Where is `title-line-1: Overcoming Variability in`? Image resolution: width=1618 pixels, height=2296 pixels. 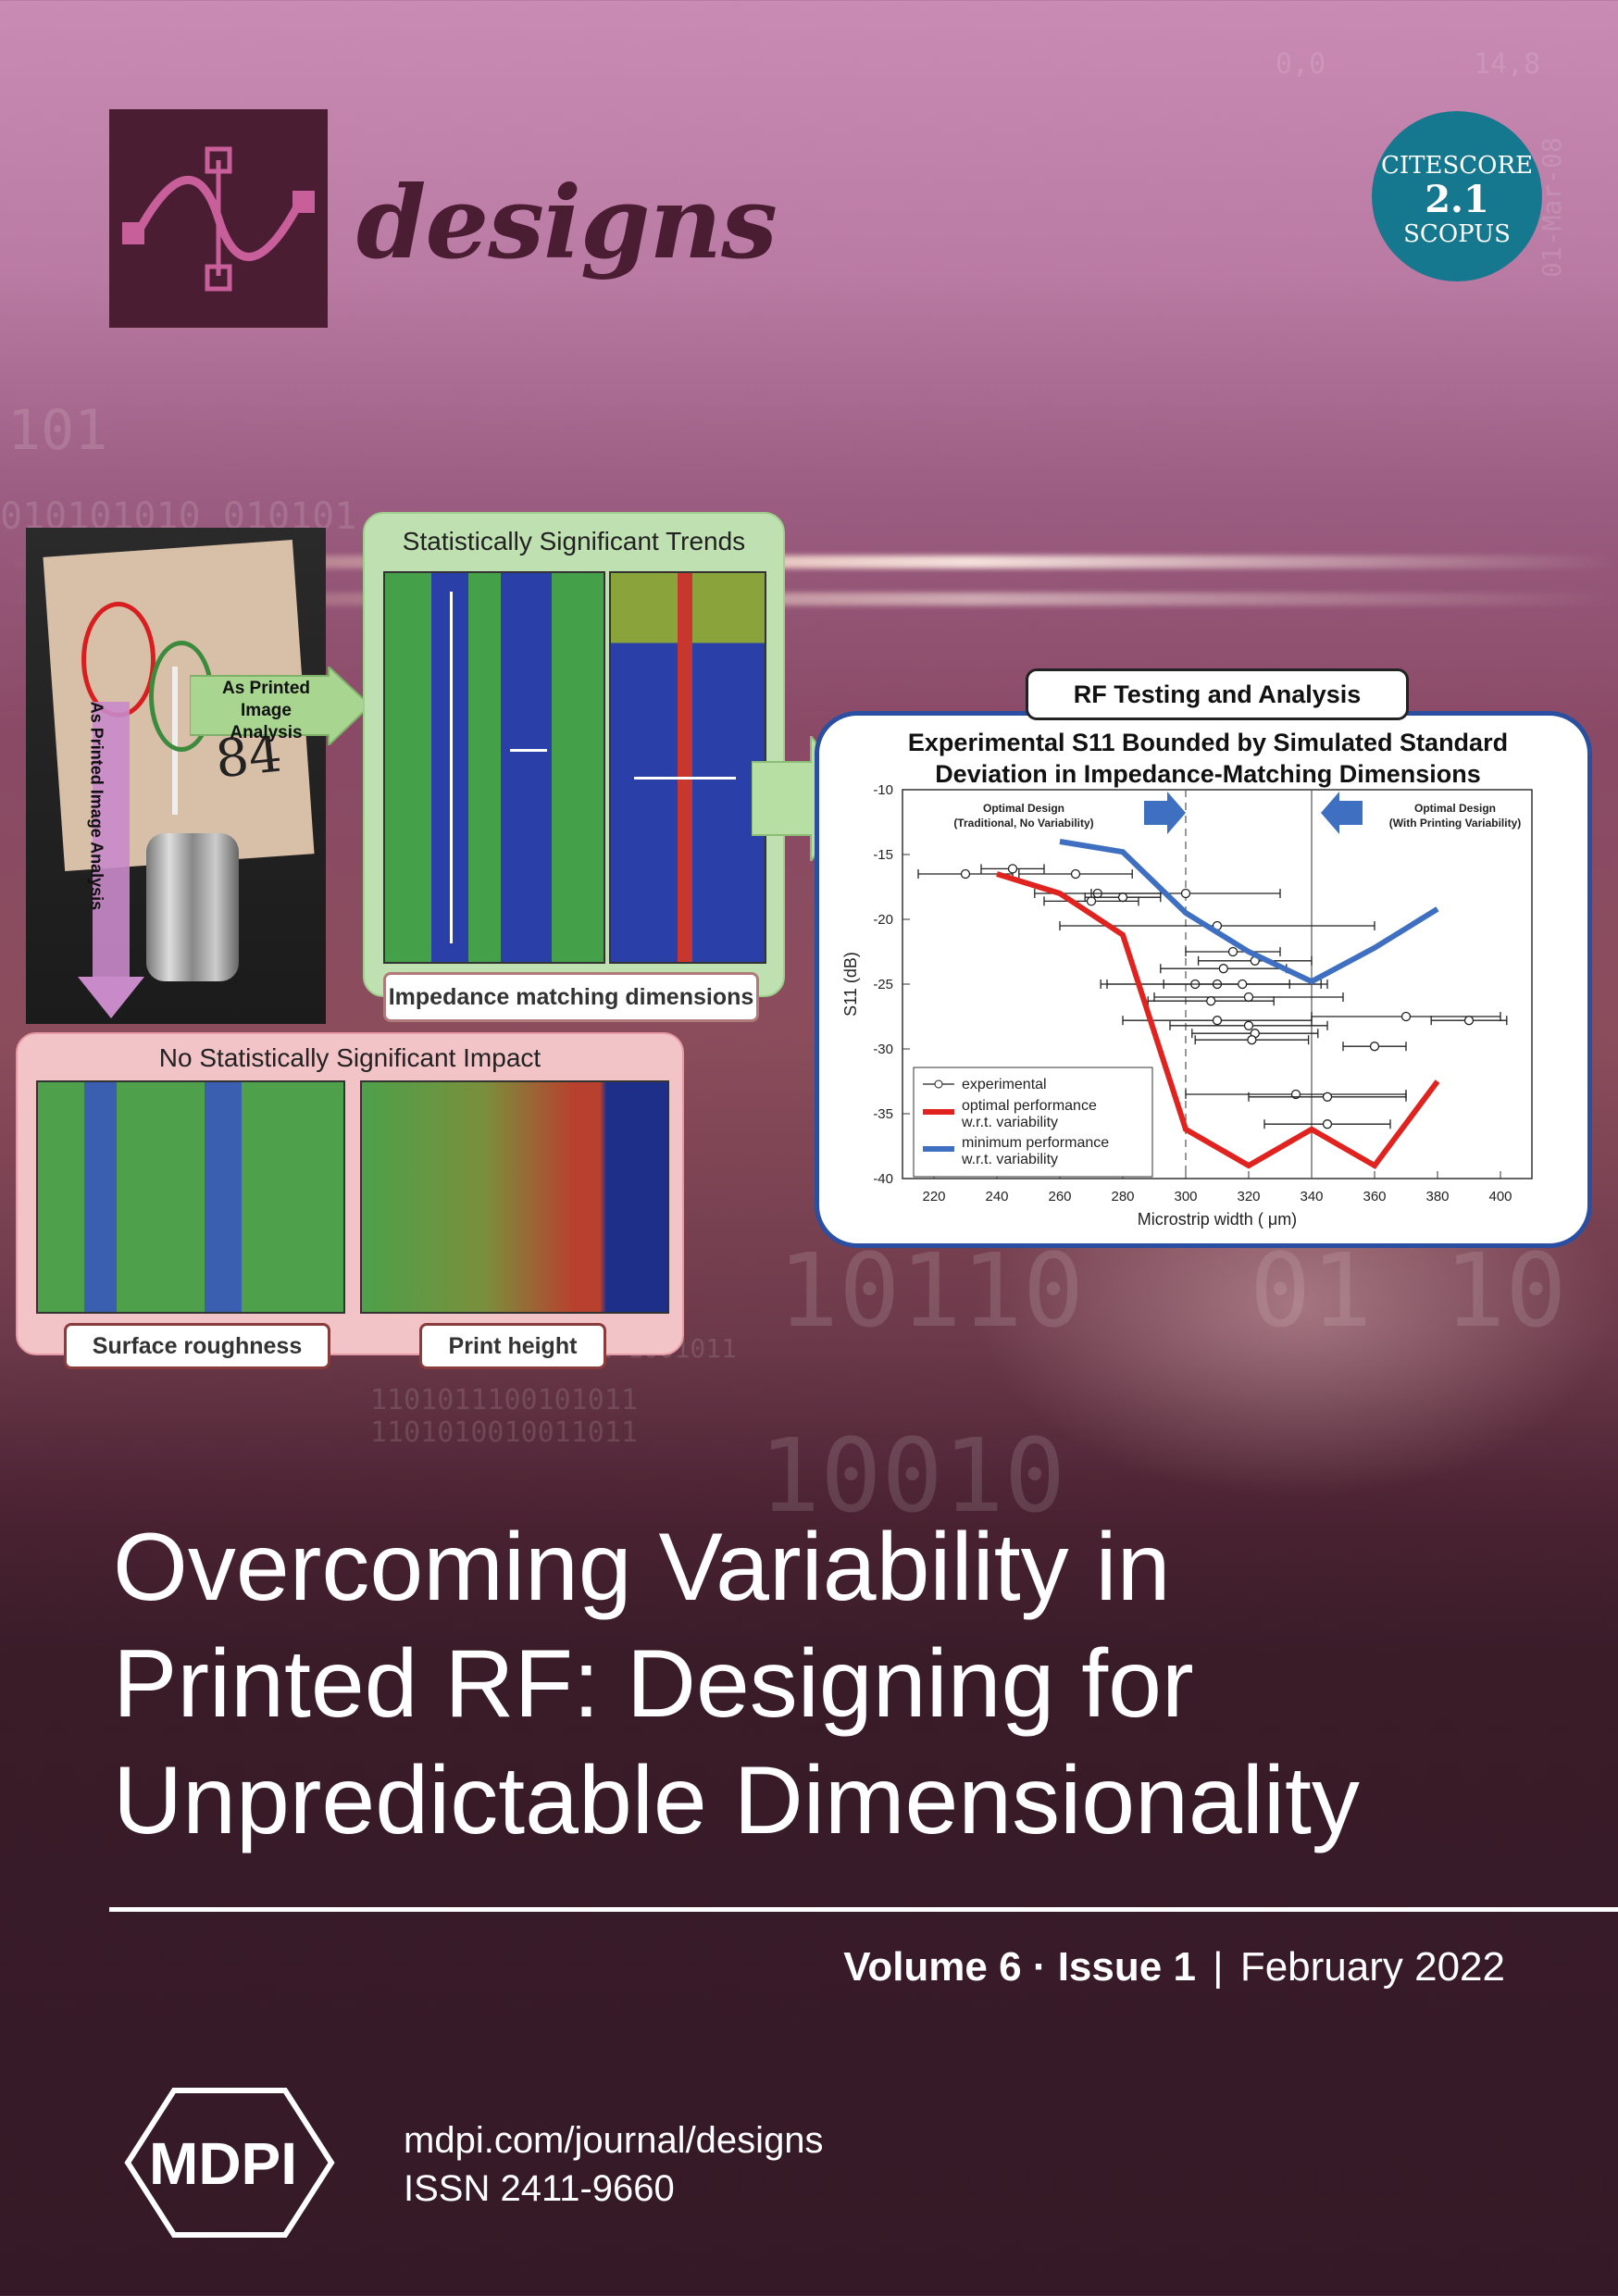 title-line-1: Overcoming Variability in is located at coordinates (642, 1567).